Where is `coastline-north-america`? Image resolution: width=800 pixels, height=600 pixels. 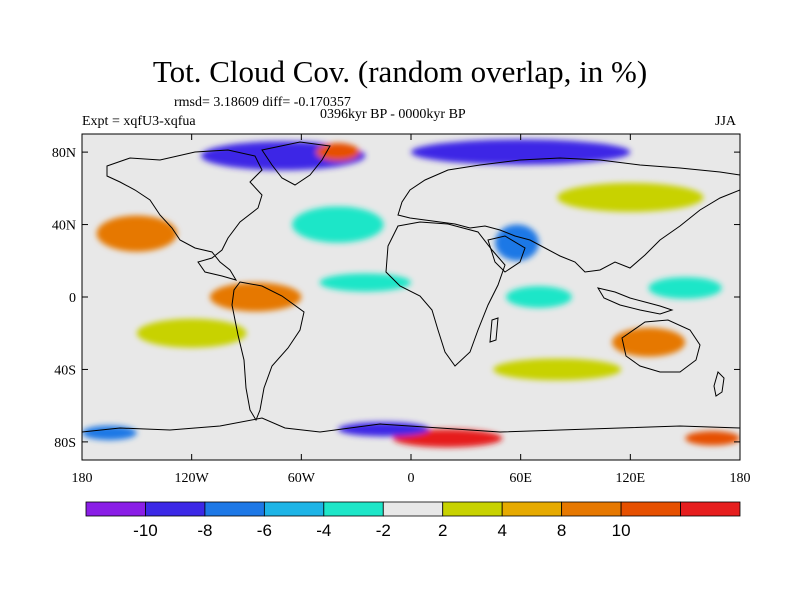 coastline-north-america is located at coordinates (184, 215).